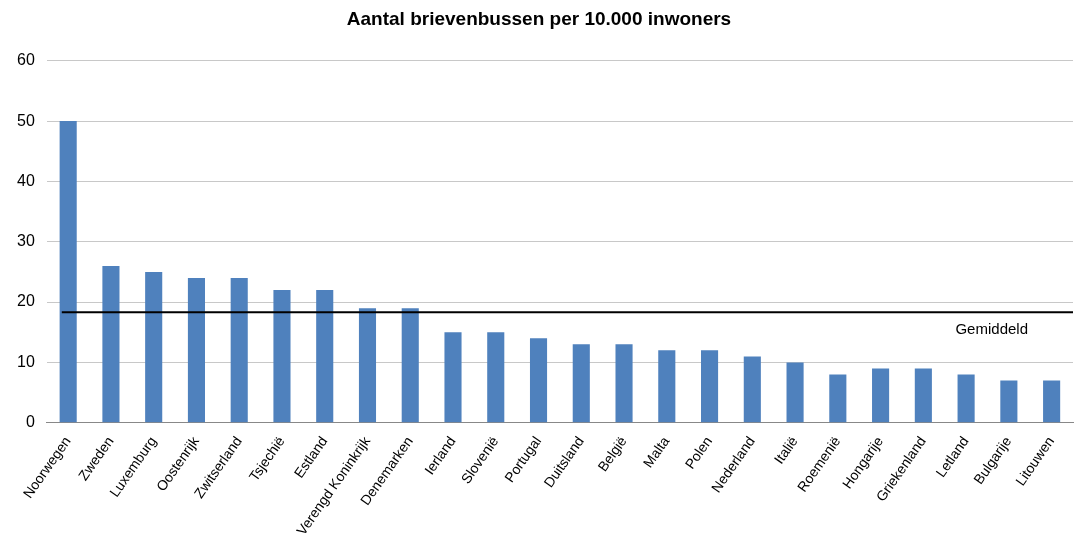  What do you see at coordinates (26, 301) in the screenshot?
I see `y-tick-label: 20` at bounding box center [26, 301].